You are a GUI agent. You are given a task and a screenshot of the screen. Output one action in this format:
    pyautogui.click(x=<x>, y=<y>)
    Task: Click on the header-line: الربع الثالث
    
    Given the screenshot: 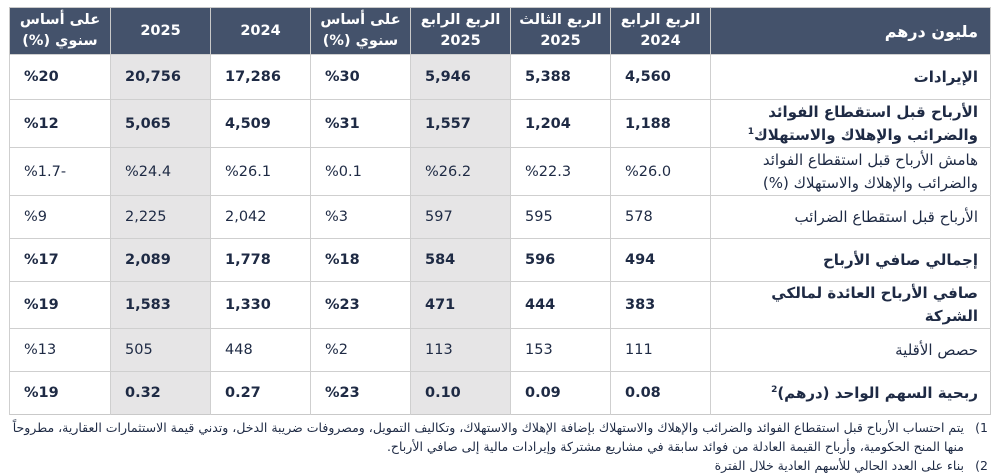 What is the action you would take?
    pyautogui.click(x=560, y=20)
    